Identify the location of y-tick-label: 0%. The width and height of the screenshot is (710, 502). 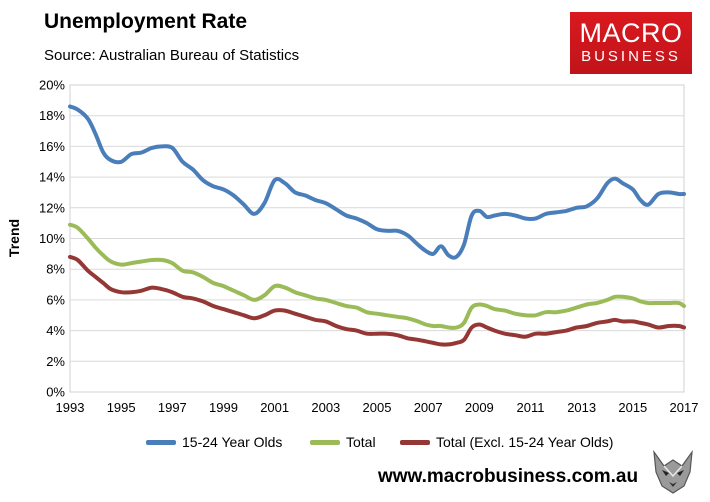
(55, 392).